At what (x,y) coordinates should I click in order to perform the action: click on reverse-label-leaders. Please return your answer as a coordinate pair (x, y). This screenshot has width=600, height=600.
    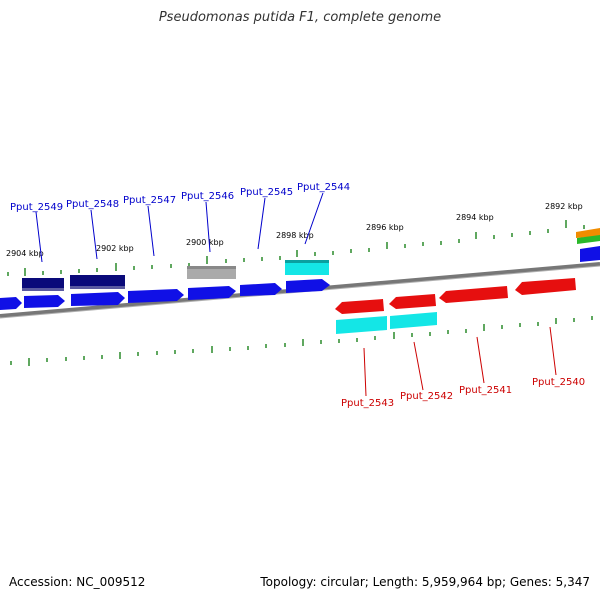
    Looking at the image, I should click on (460, 361).